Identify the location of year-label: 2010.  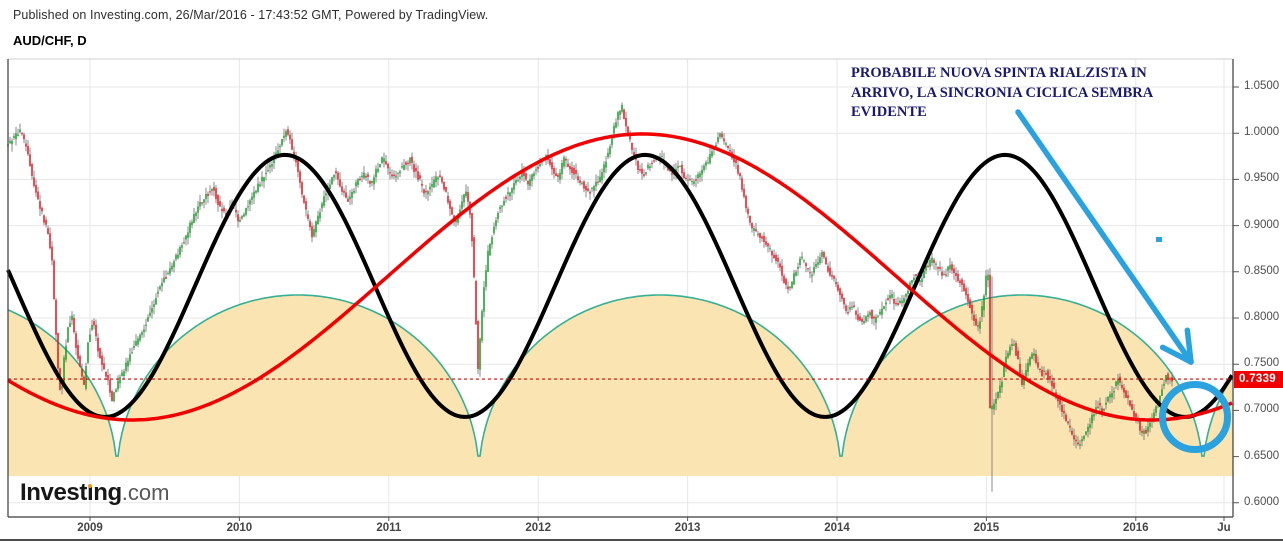
(239, 528).